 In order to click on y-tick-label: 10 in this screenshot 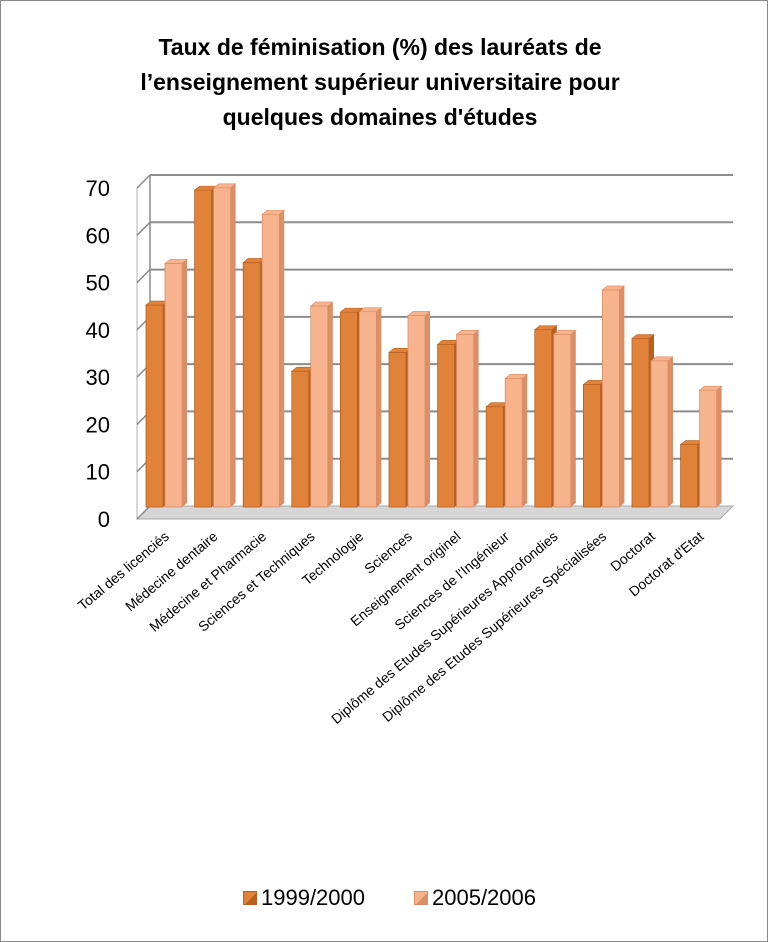, I will do `click(98, 472)`.